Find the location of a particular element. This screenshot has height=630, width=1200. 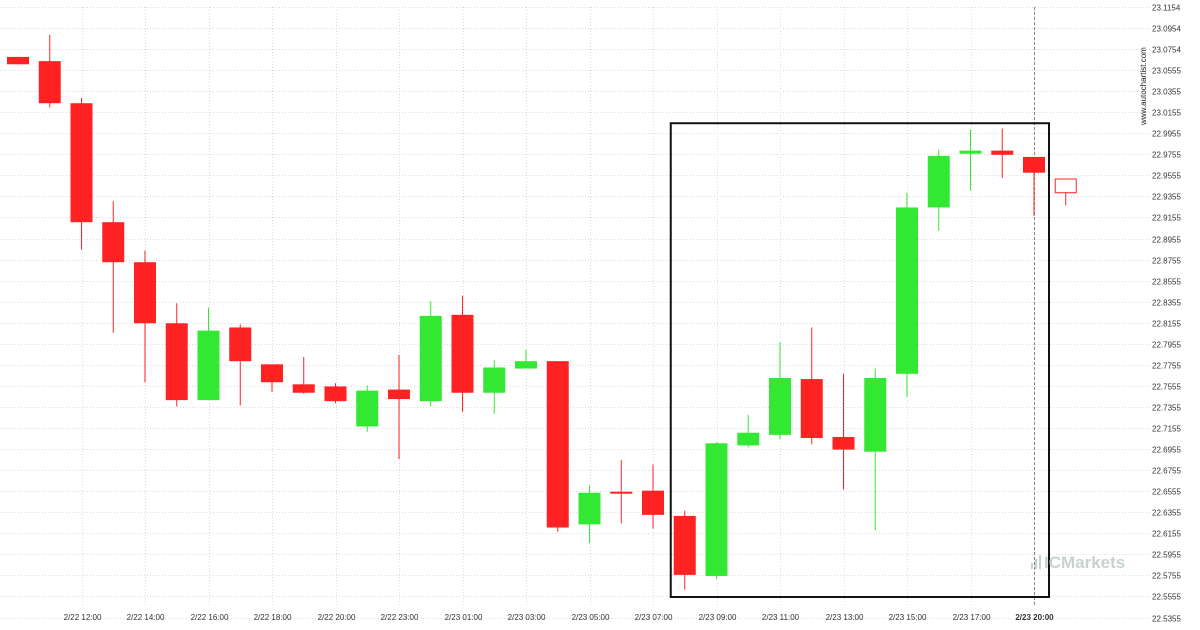

x-tick-label: 2/23 03:00 is located at coordinates (527, 617).